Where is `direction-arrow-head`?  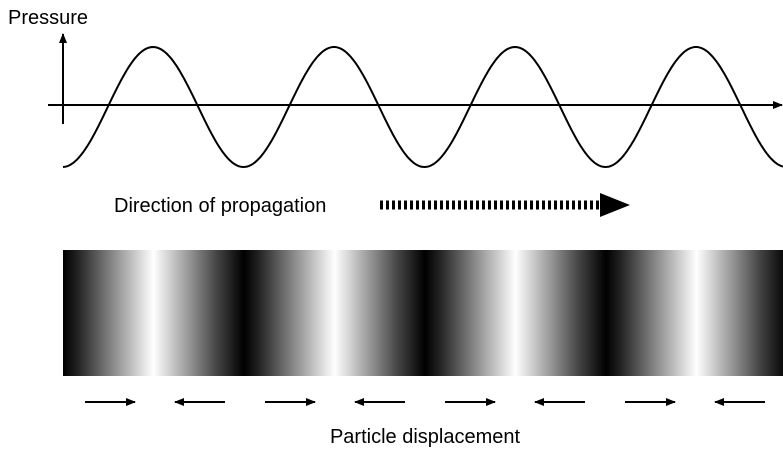 direction-arrow-head is located at coordinates (615, 205).